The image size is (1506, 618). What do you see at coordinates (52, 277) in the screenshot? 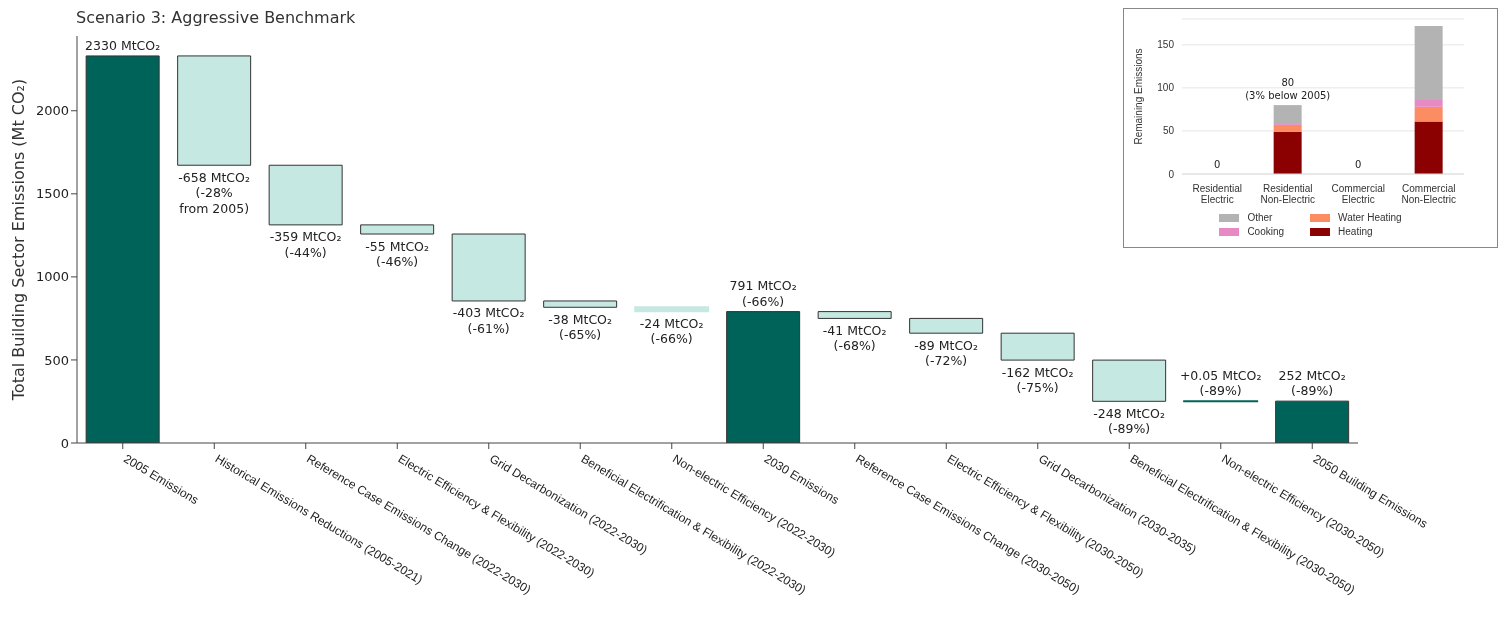
I see `y-tick-label: 1000` at bounding box center [52, 277].